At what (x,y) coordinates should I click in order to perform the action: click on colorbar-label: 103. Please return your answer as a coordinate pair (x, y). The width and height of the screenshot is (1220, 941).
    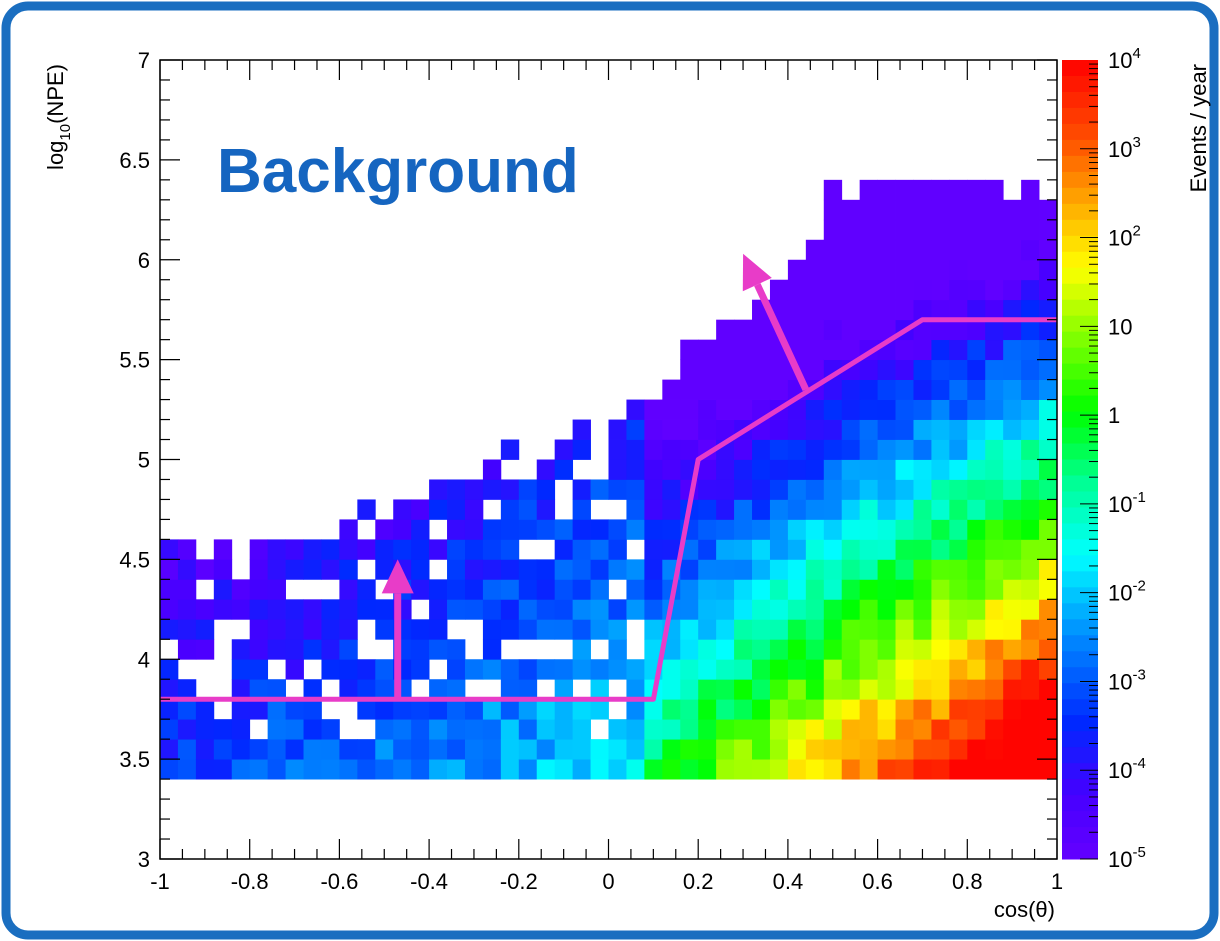
    Looking at the image, I should click on (1124, 148).